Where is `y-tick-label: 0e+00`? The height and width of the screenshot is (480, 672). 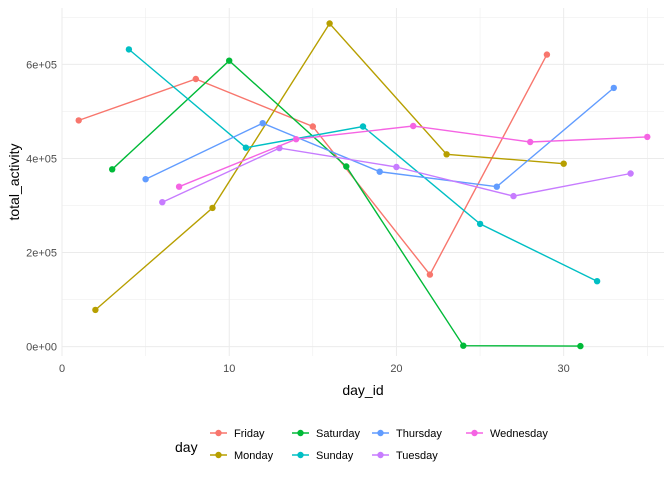
y-tick-label: 0e+00 is located at coordinates (41, 348).